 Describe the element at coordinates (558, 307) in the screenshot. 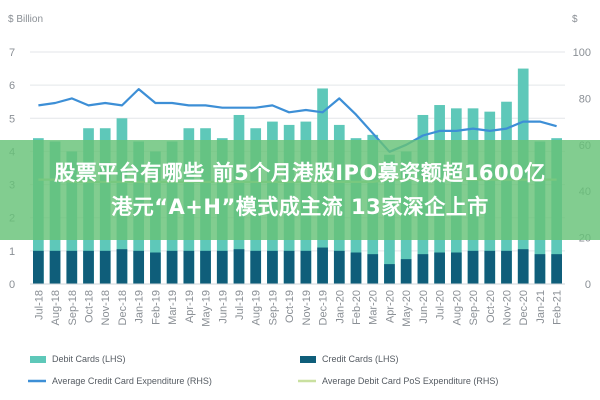

I see `x-tick-label: Feb-21` at that location.